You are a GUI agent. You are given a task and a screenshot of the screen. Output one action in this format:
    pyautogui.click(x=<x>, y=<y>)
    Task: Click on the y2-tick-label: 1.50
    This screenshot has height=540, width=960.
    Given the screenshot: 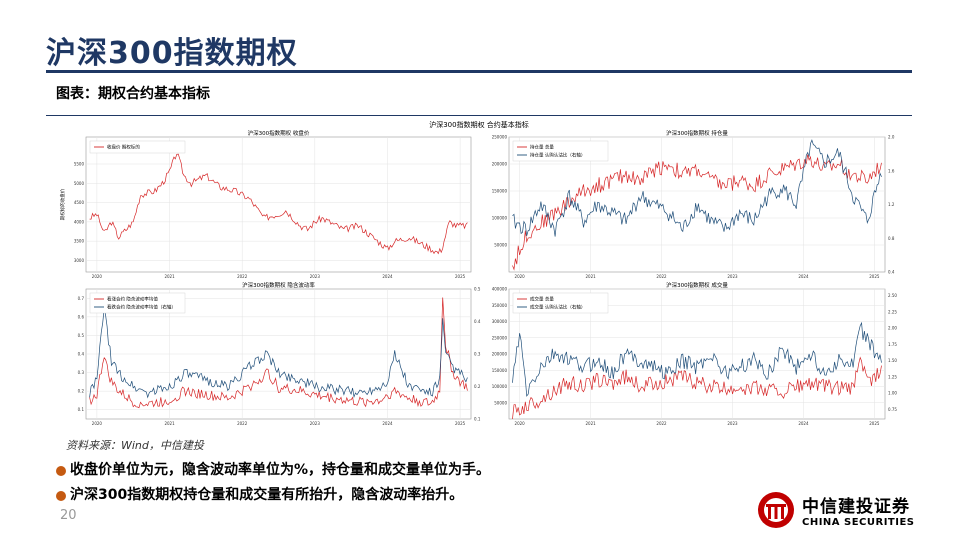 What is the action you would take?
    pyautogui.click(x=892, y=360)
    